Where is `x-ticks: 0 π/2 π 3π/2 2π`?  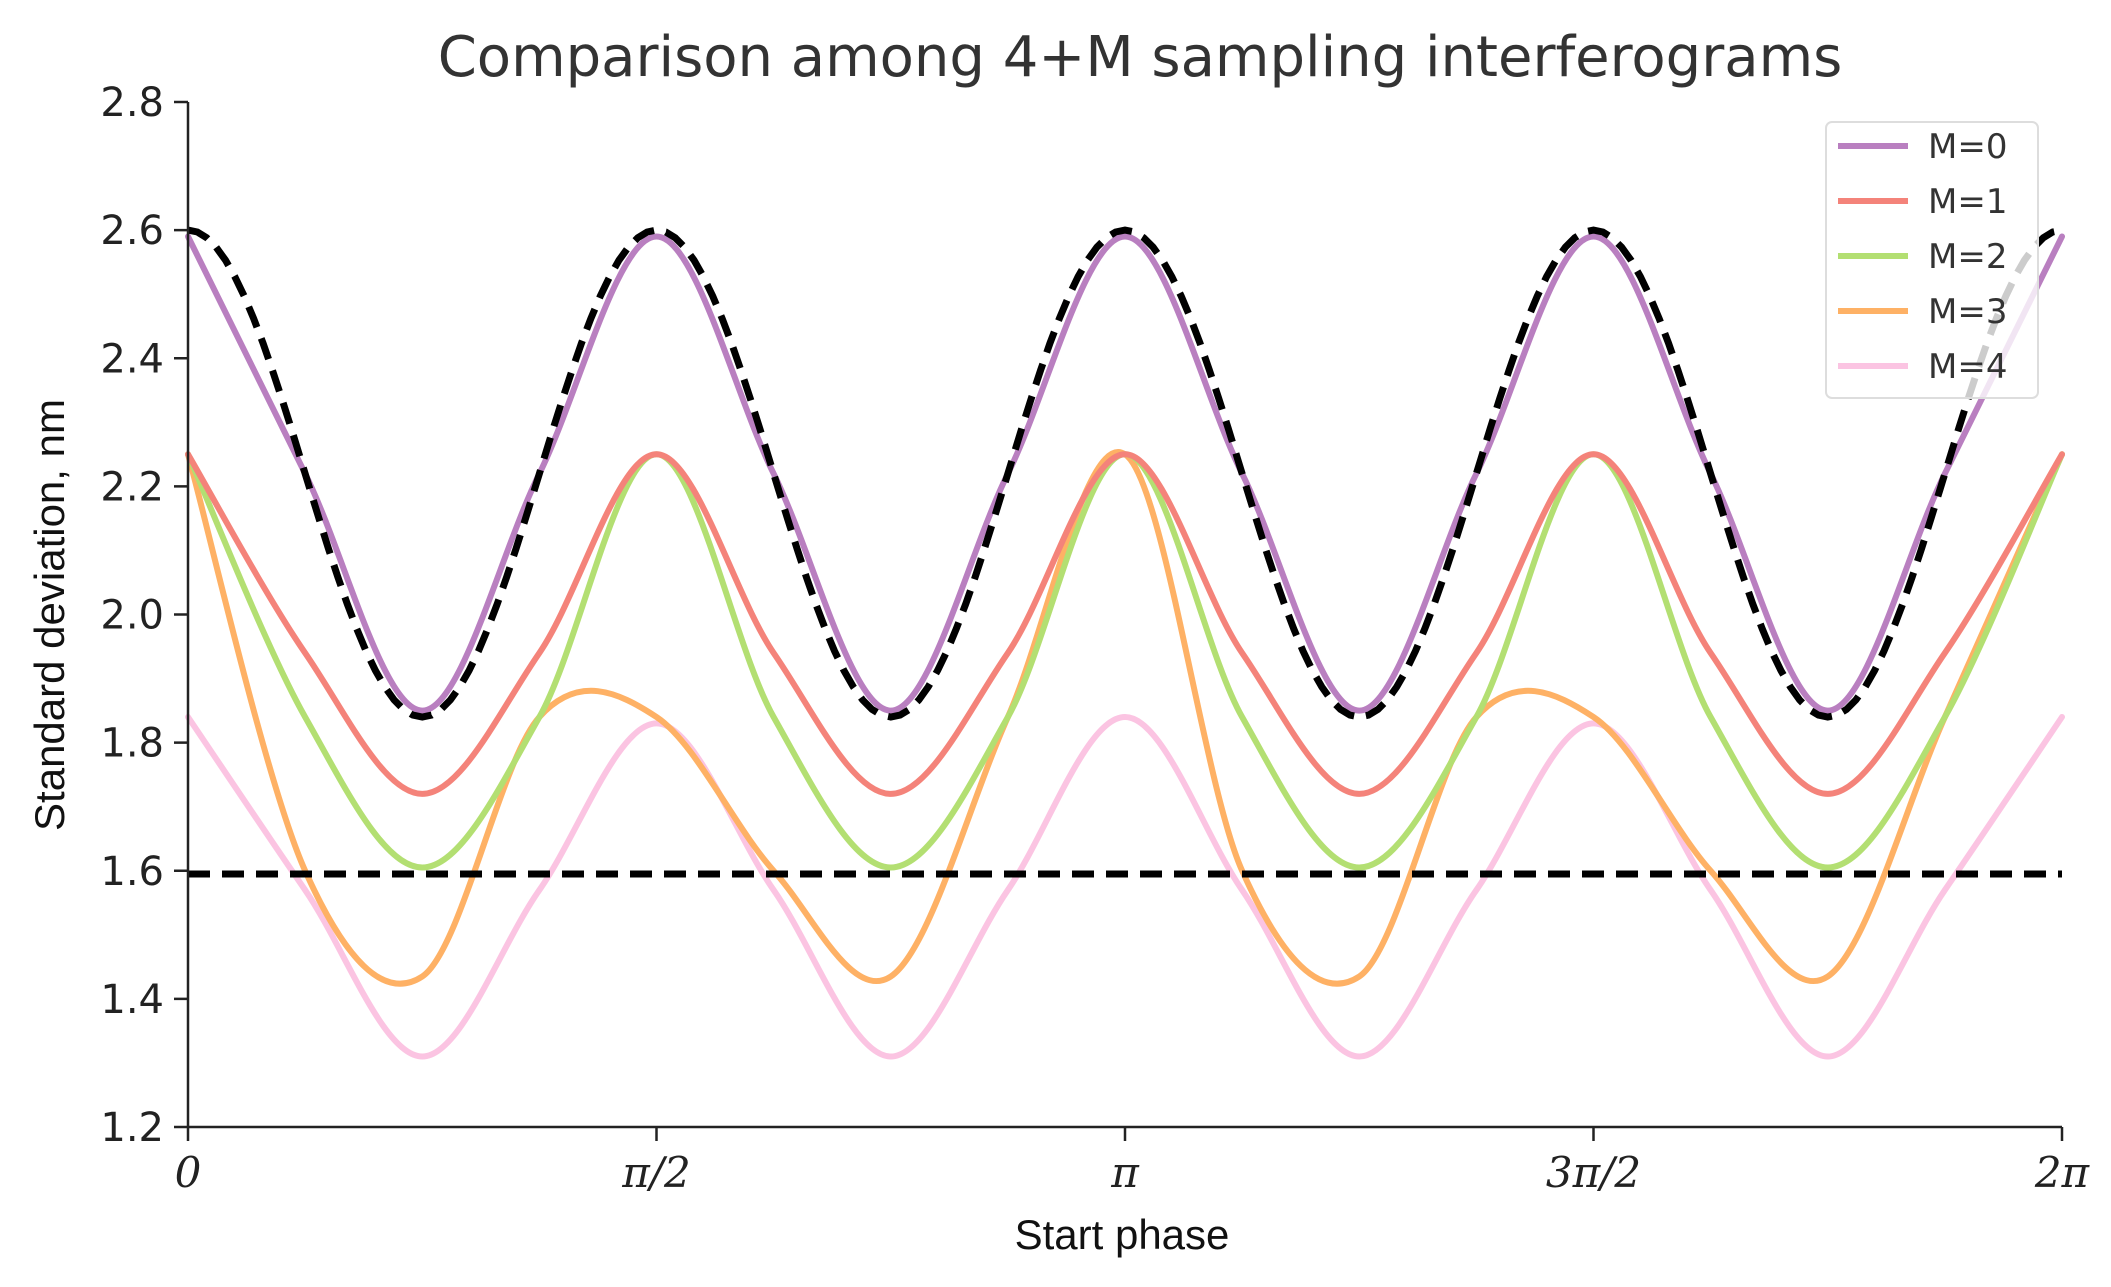
x-ticks: 0 π/2 π 3π/2 2π is located at coordinates (1133, 1162).